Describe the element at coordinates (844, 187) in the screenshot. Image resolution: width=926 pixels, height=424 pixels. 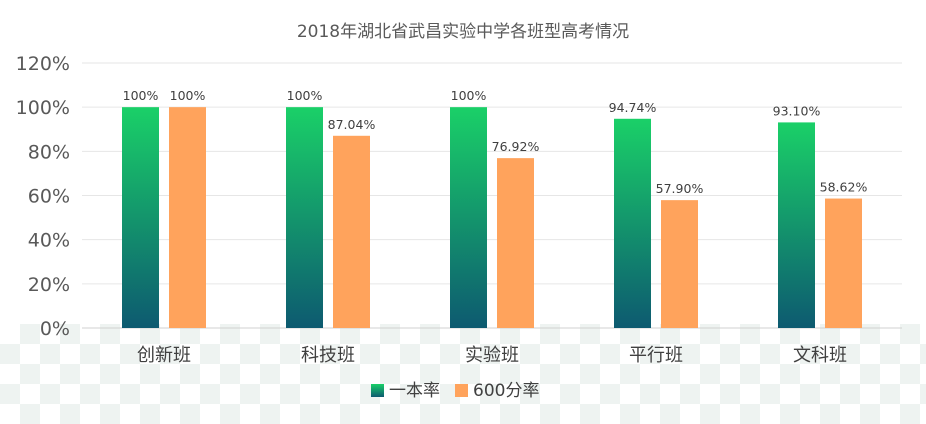
I see `data-label-600-rate: 58.62%` at that location.